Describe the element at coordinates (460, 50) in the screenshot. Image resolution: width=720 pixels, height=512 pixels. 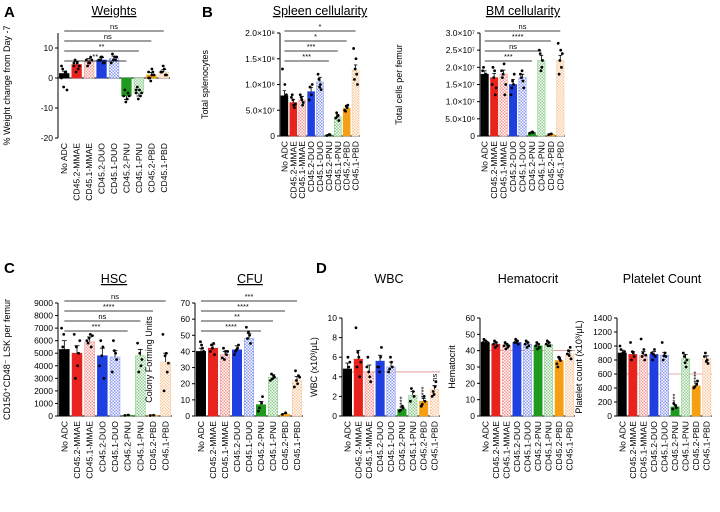
I see `bm-ytick-label: 2.5×10⁷` at that location.